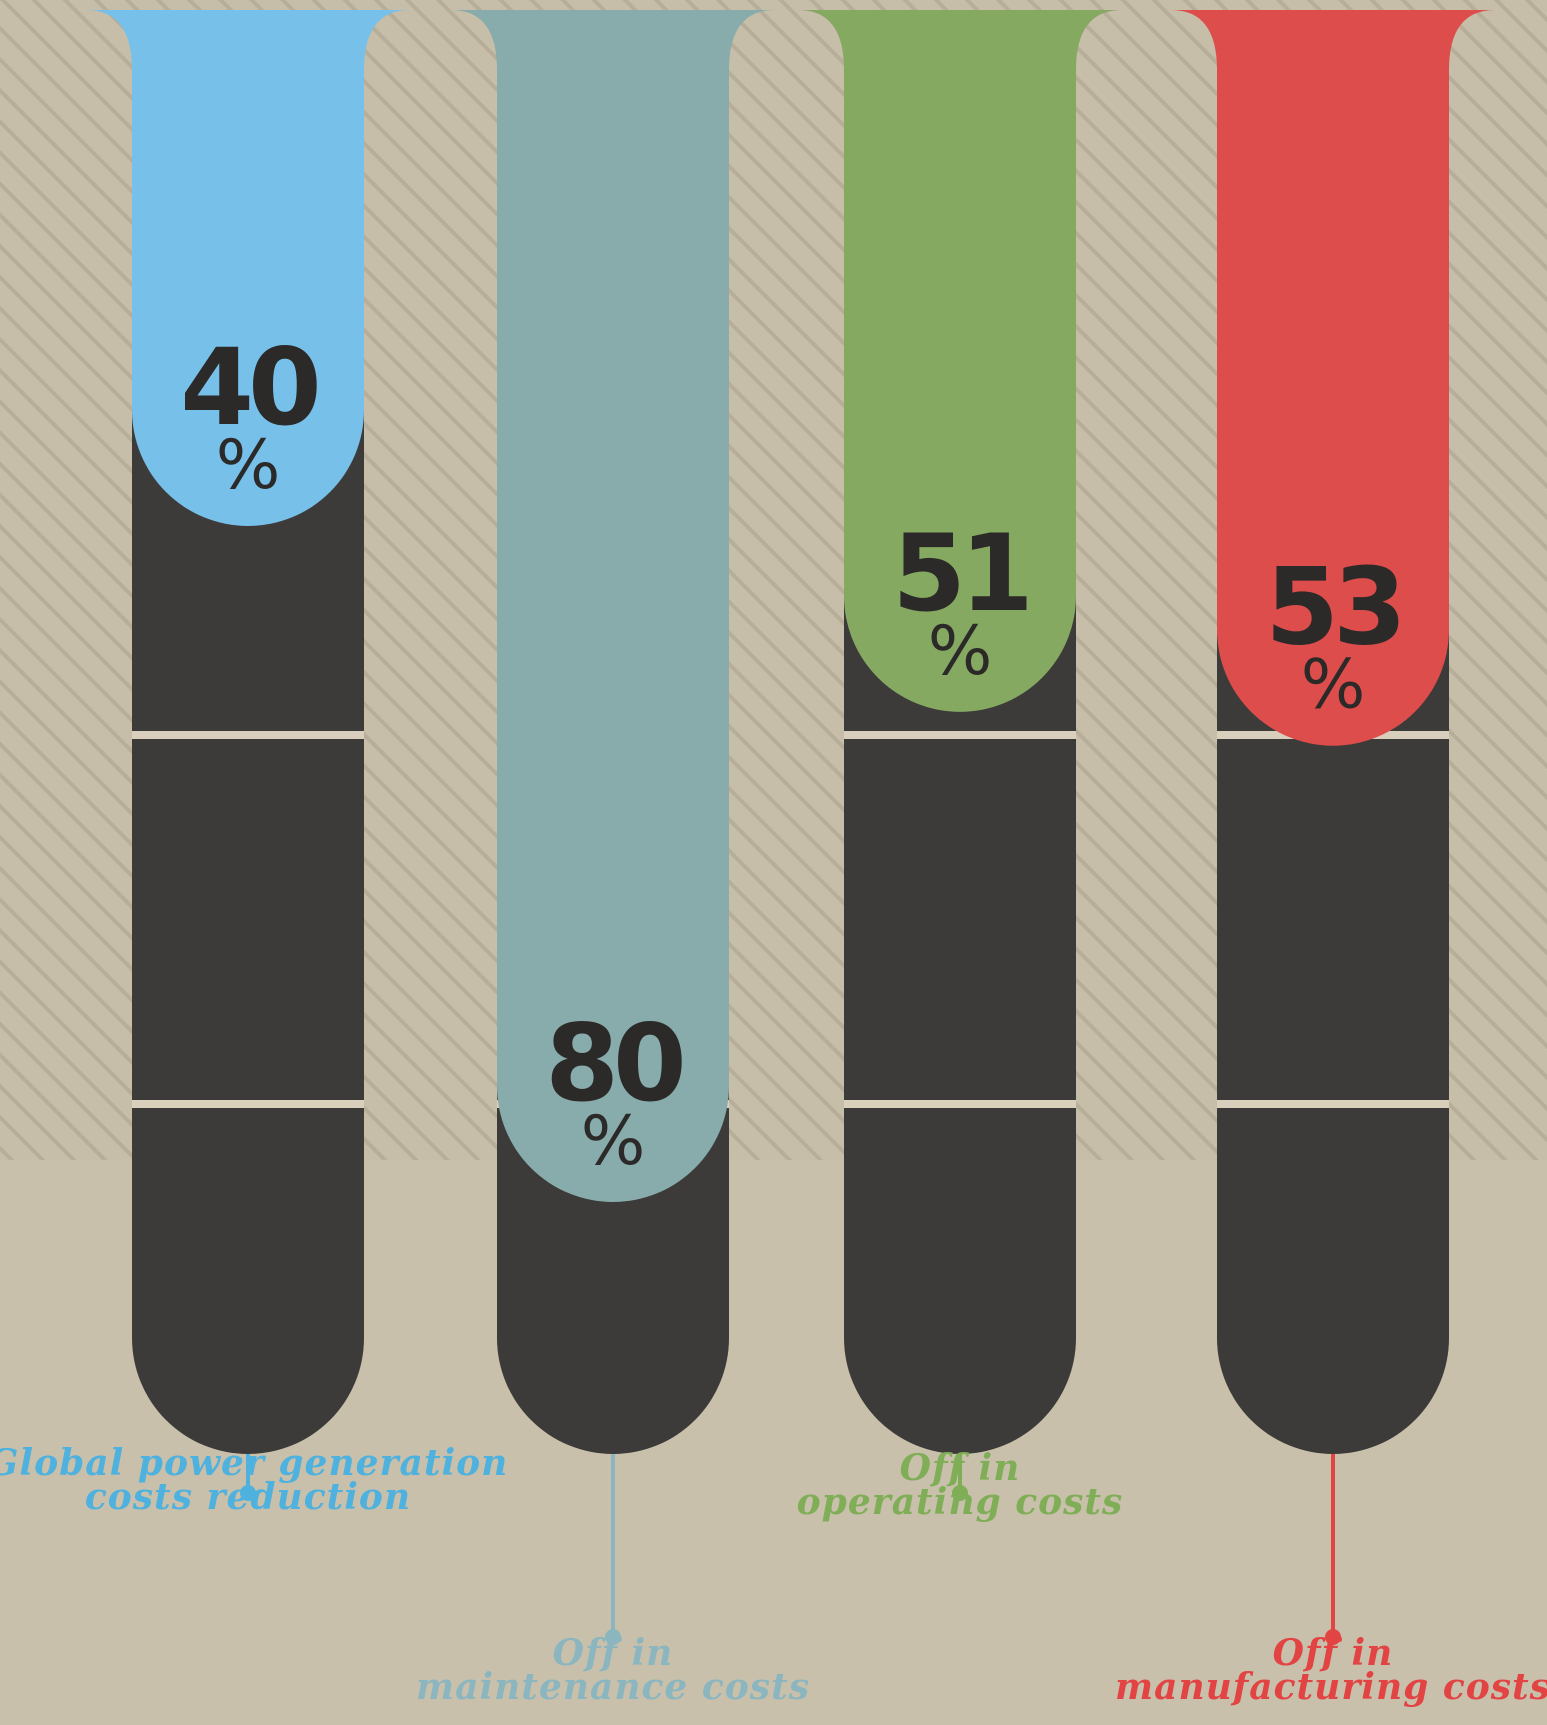 The height and width of the screenshot is (1725, 1547). Describe the element at coordinates (960, 573) in the screenshot. I see `data-label-value-2: 51` at that location.